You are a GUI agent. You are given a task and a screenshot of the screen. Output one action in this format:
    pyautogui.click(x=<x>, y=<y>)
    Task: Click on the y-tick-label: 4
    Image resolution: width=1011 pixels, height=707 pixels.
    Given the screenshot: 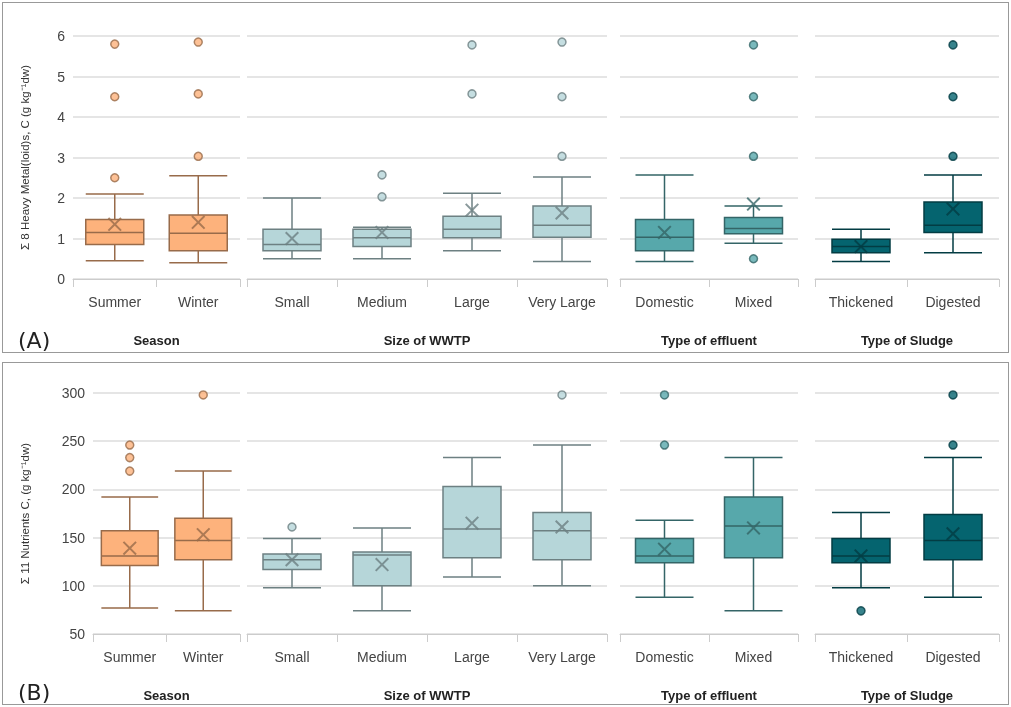 What is the action you would take?
    pyautogui.click(x=61, y=117)
    